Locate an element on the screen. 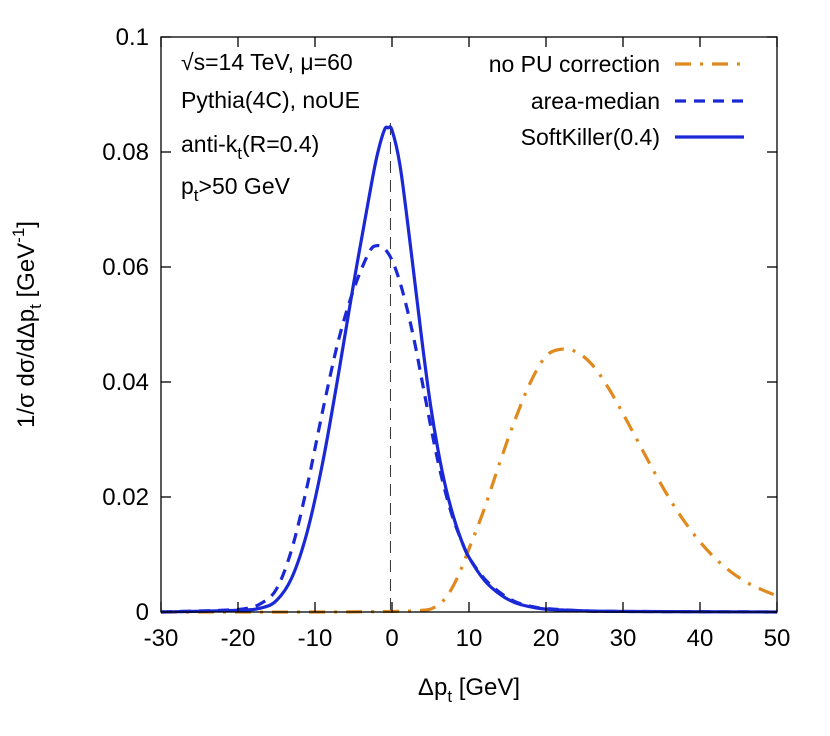 This screenshot has width=830, height=736. annotation-line: anti-kt(R=0.4) is located at coordinates (250, 147).